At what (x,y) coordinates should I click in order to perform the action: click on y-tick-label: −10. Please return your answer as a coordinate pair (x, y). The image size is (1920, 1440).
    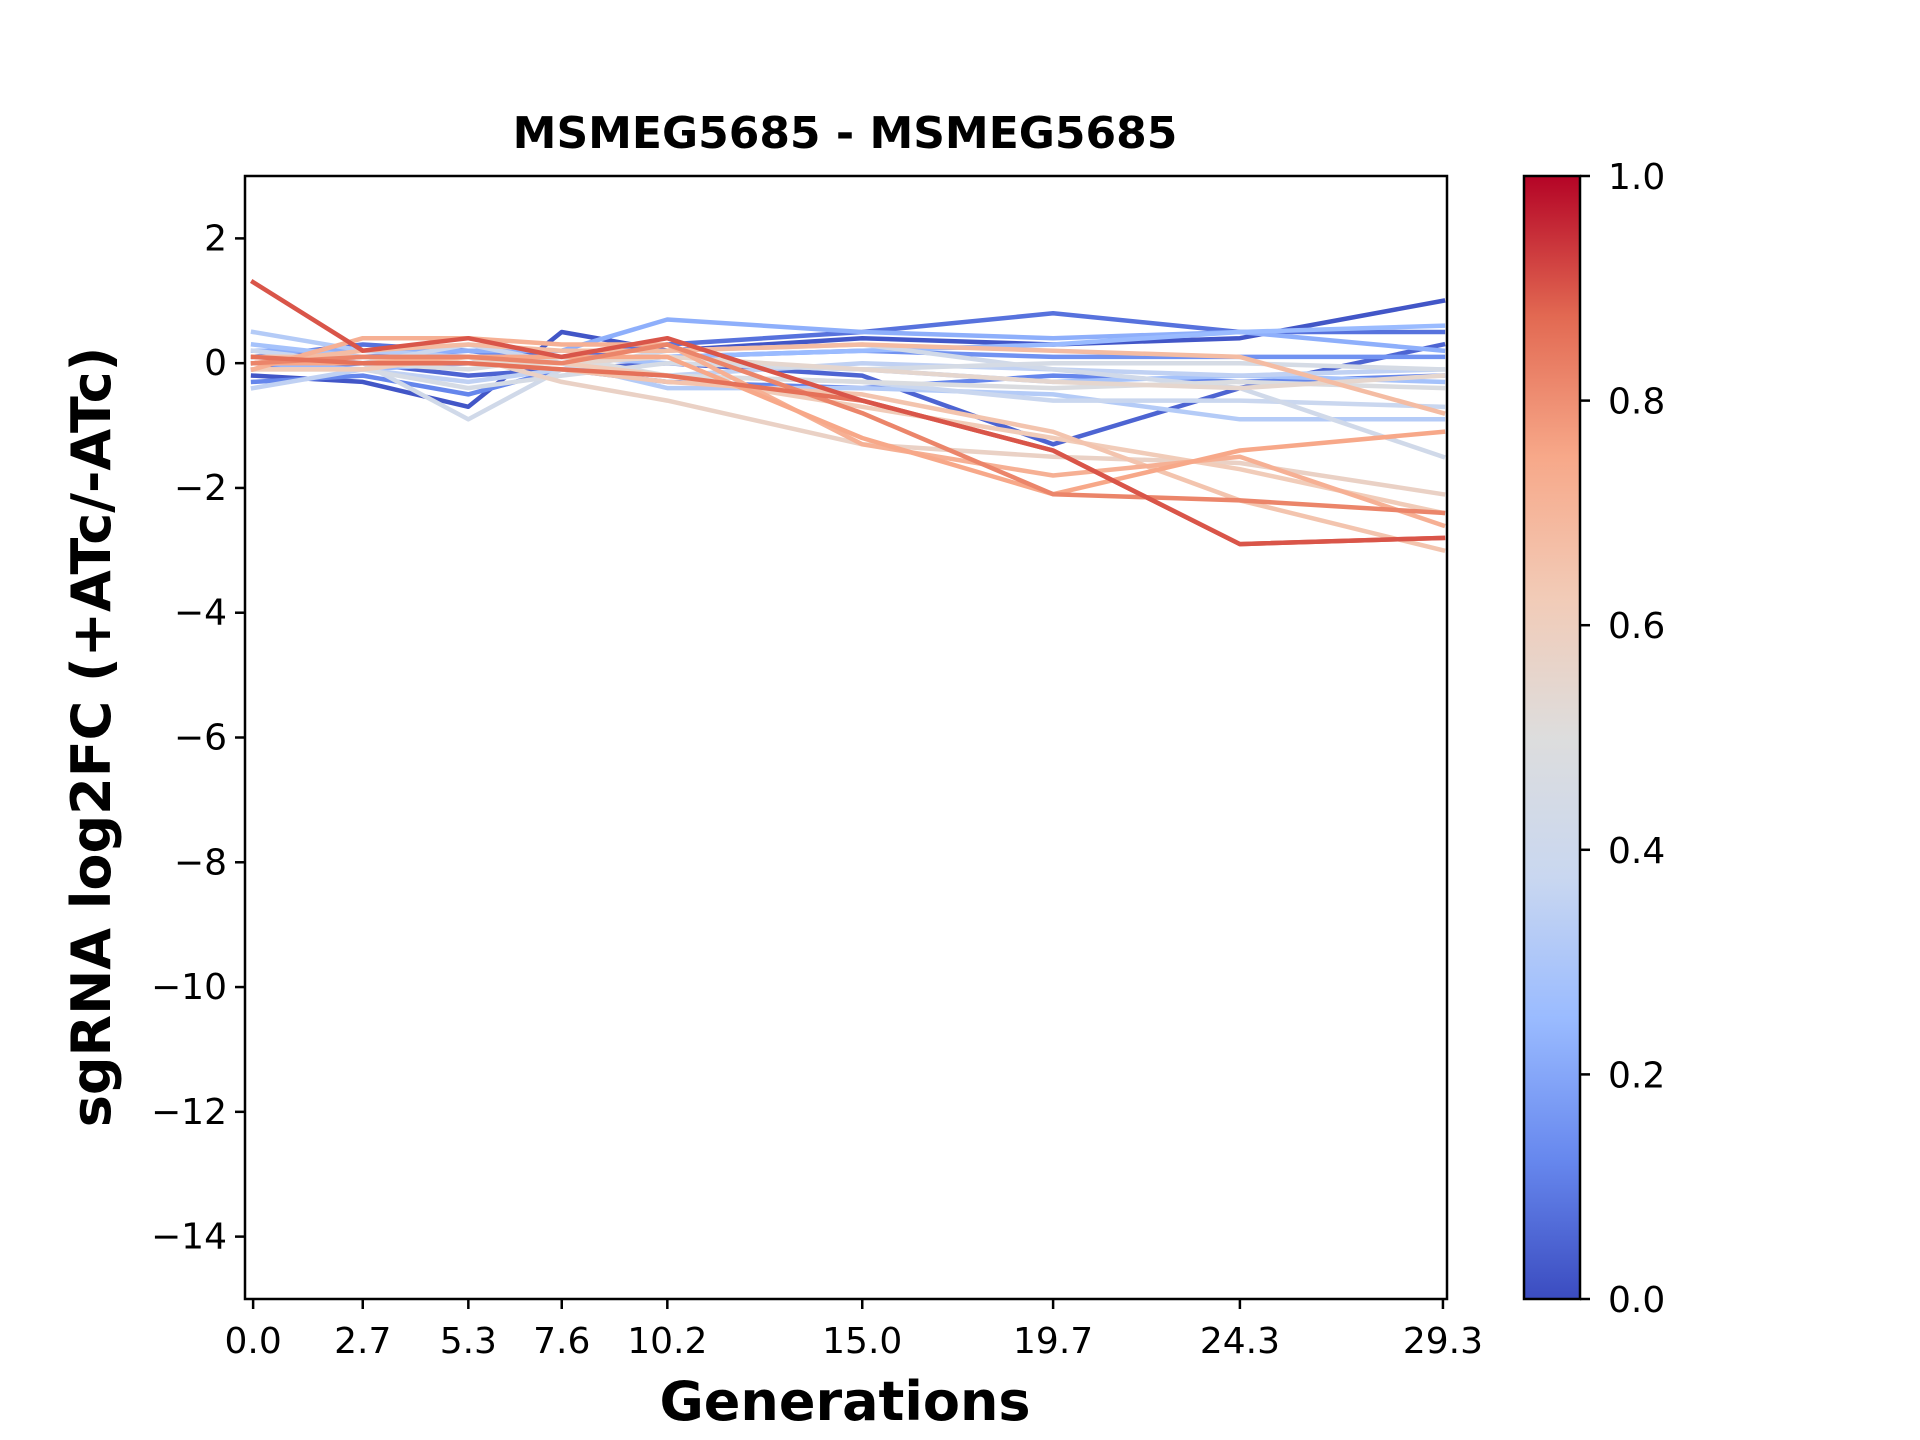
    Looking at the image, I should click on (189, 987).